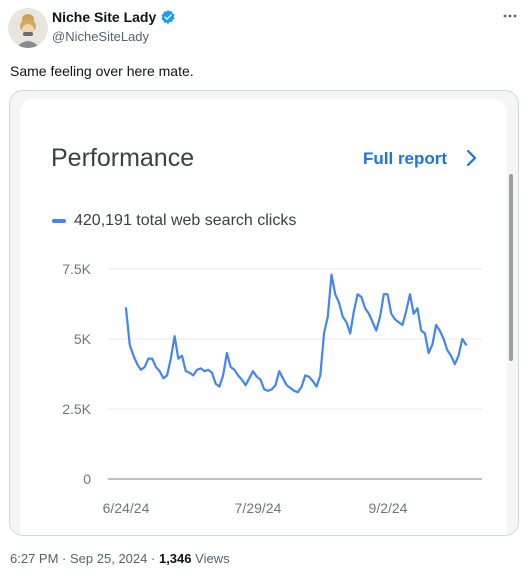 Image resolution: width=532 pixels, height=576 pixels. Describe the element at coordinates (83, 339) in the screenshot. I see `y-tick-label: 5K` at that location.